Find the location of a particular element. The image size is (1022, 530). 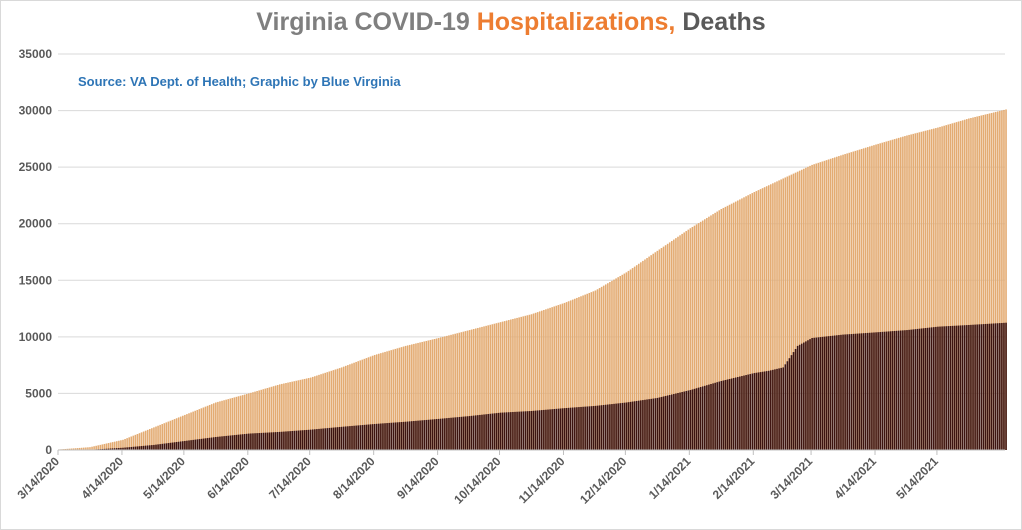

title-part-virginia: Virginia COVID-19 is located at coordinates (366, 22).